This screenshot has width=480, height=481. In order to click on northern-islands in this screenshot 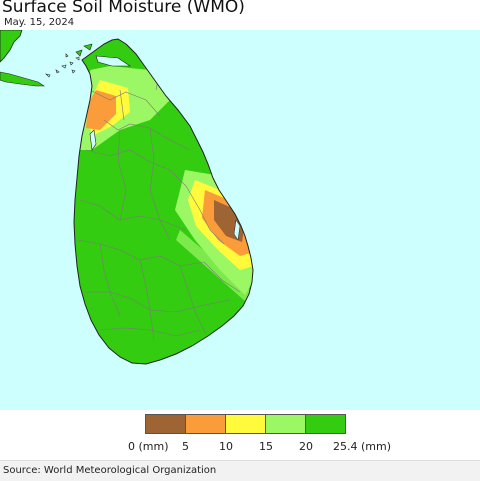, I will do `click(84, 50)`.